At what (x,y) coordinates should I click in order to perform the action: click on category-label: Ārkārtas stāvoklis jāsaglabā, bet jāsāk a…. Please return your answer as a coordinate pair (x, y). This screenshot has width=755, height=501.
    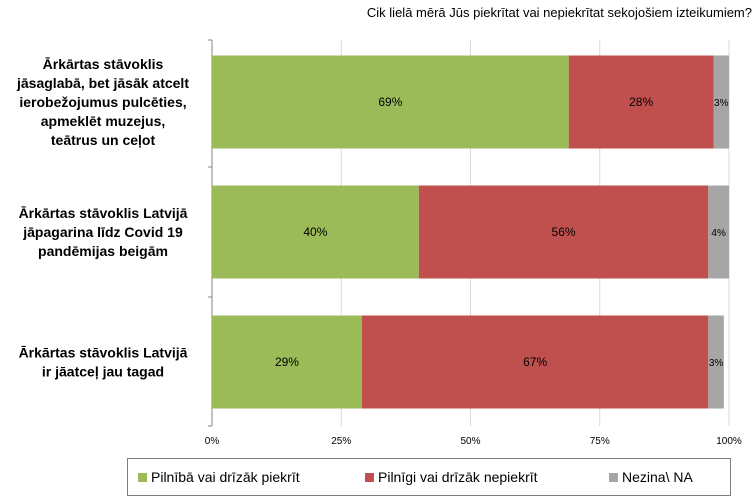
    Looking at the image, I should click on (102, 102).